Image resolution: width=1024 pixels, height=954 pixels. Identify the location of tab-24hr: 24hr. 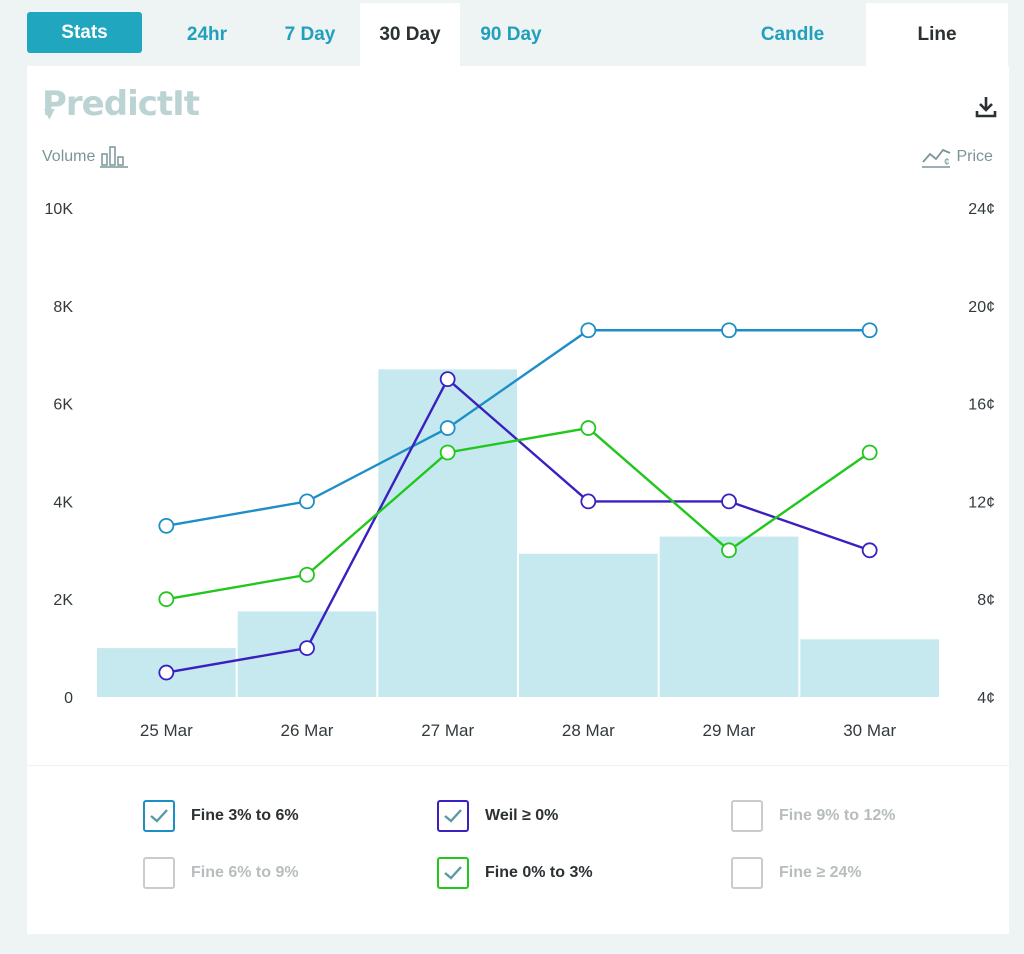
(207, 34).